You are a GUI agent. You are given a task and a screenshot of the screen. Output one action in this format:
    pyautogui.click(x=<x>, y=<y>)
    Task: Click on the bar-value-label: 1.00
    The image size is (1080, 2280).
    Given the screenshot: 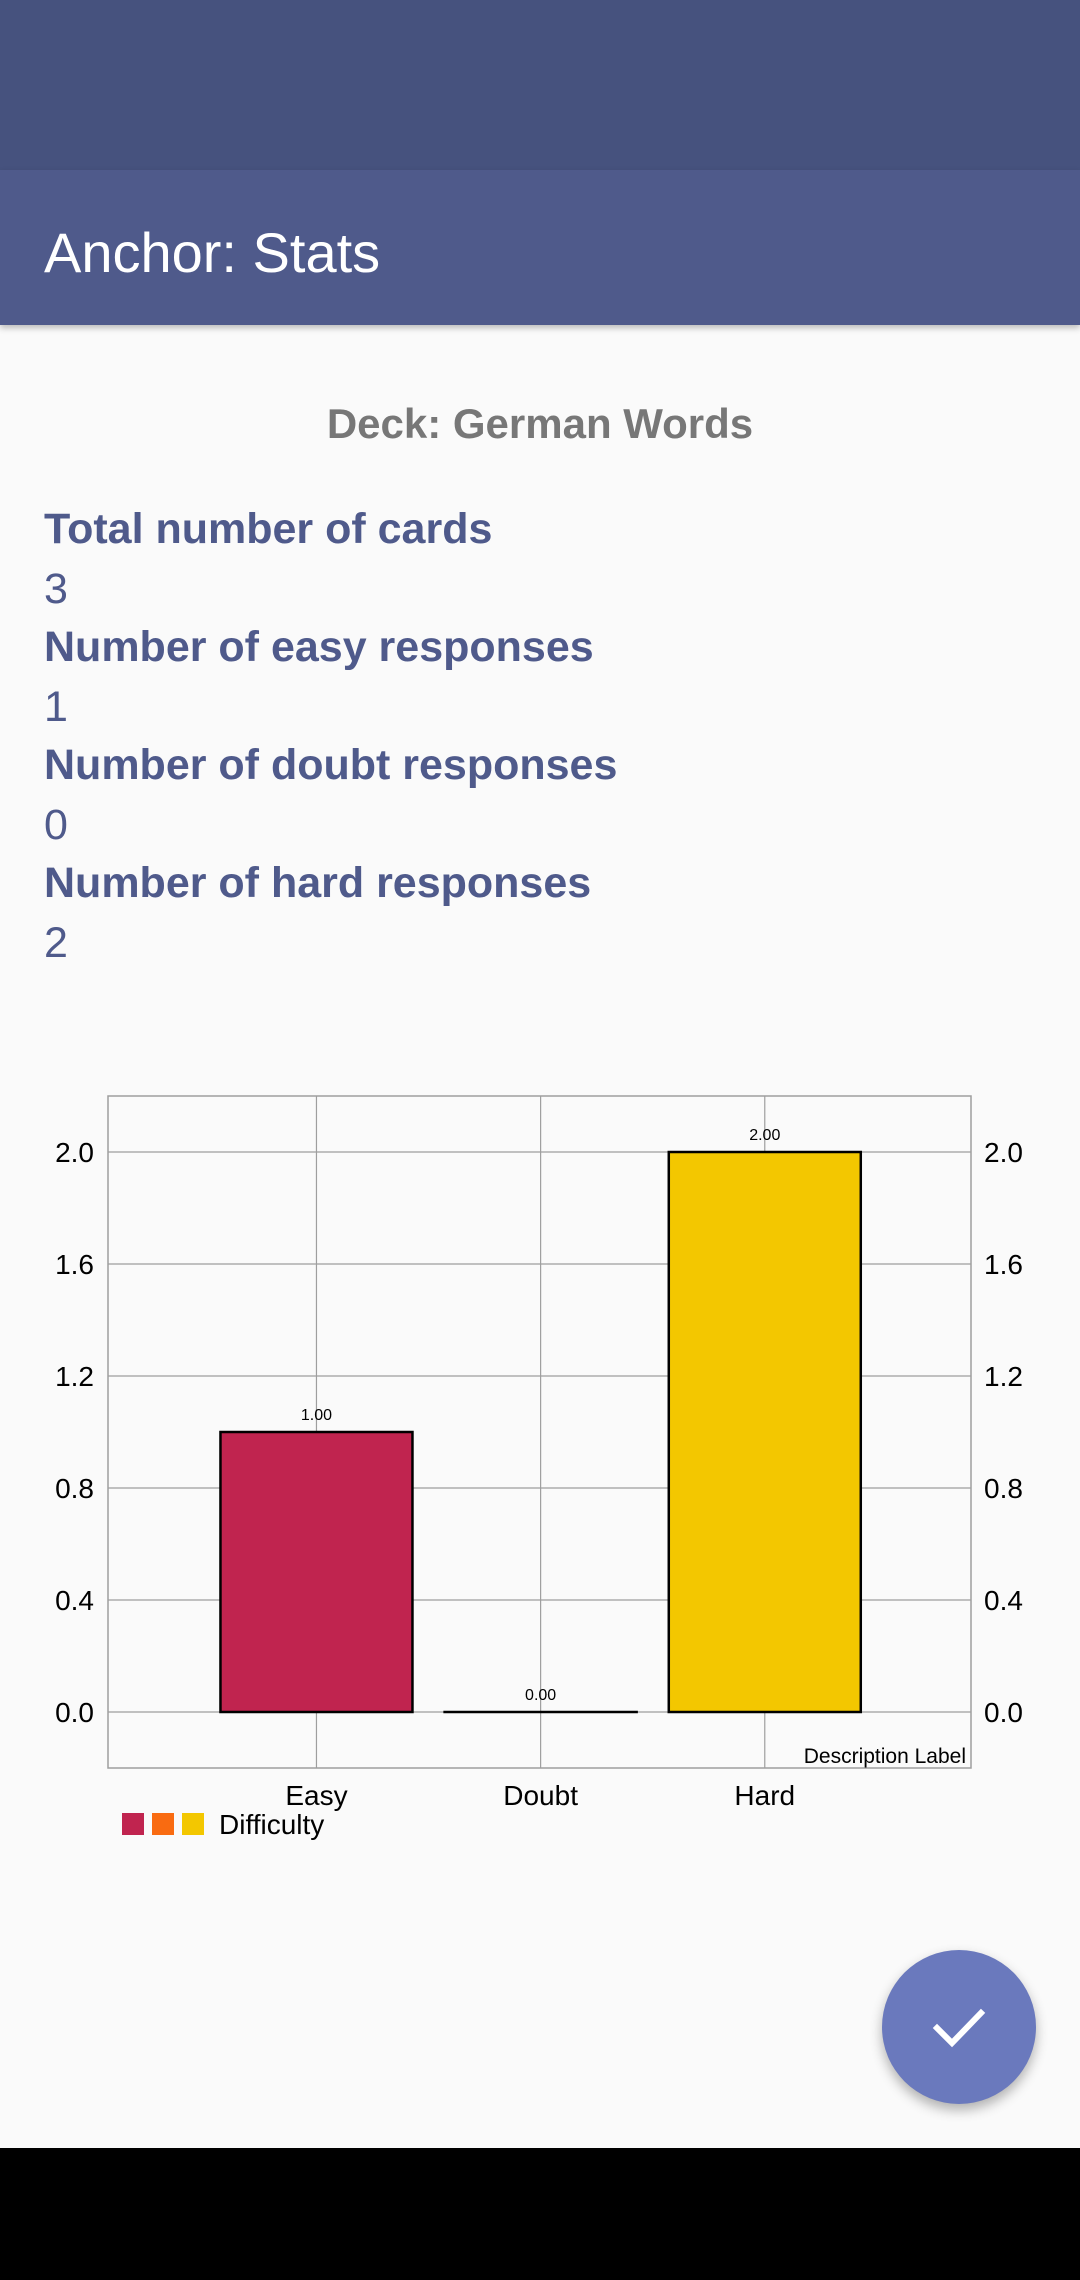 What is the action you would take?
    pyautogui.click(x=316, y=1415)
    